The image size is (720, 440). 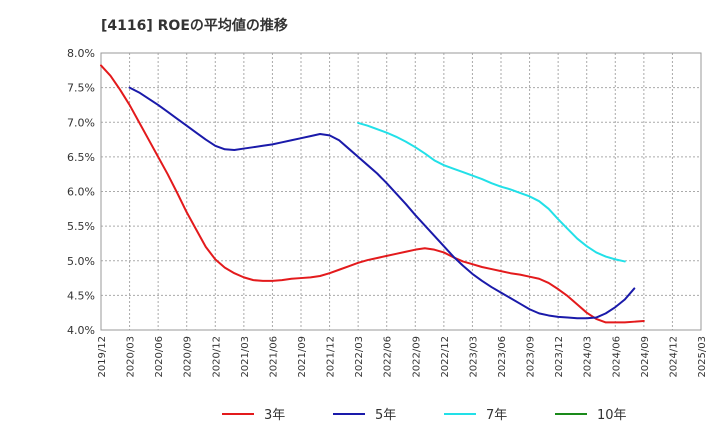 I want to click on y-tick-label: 6.5%, so click(x=81, y=157).